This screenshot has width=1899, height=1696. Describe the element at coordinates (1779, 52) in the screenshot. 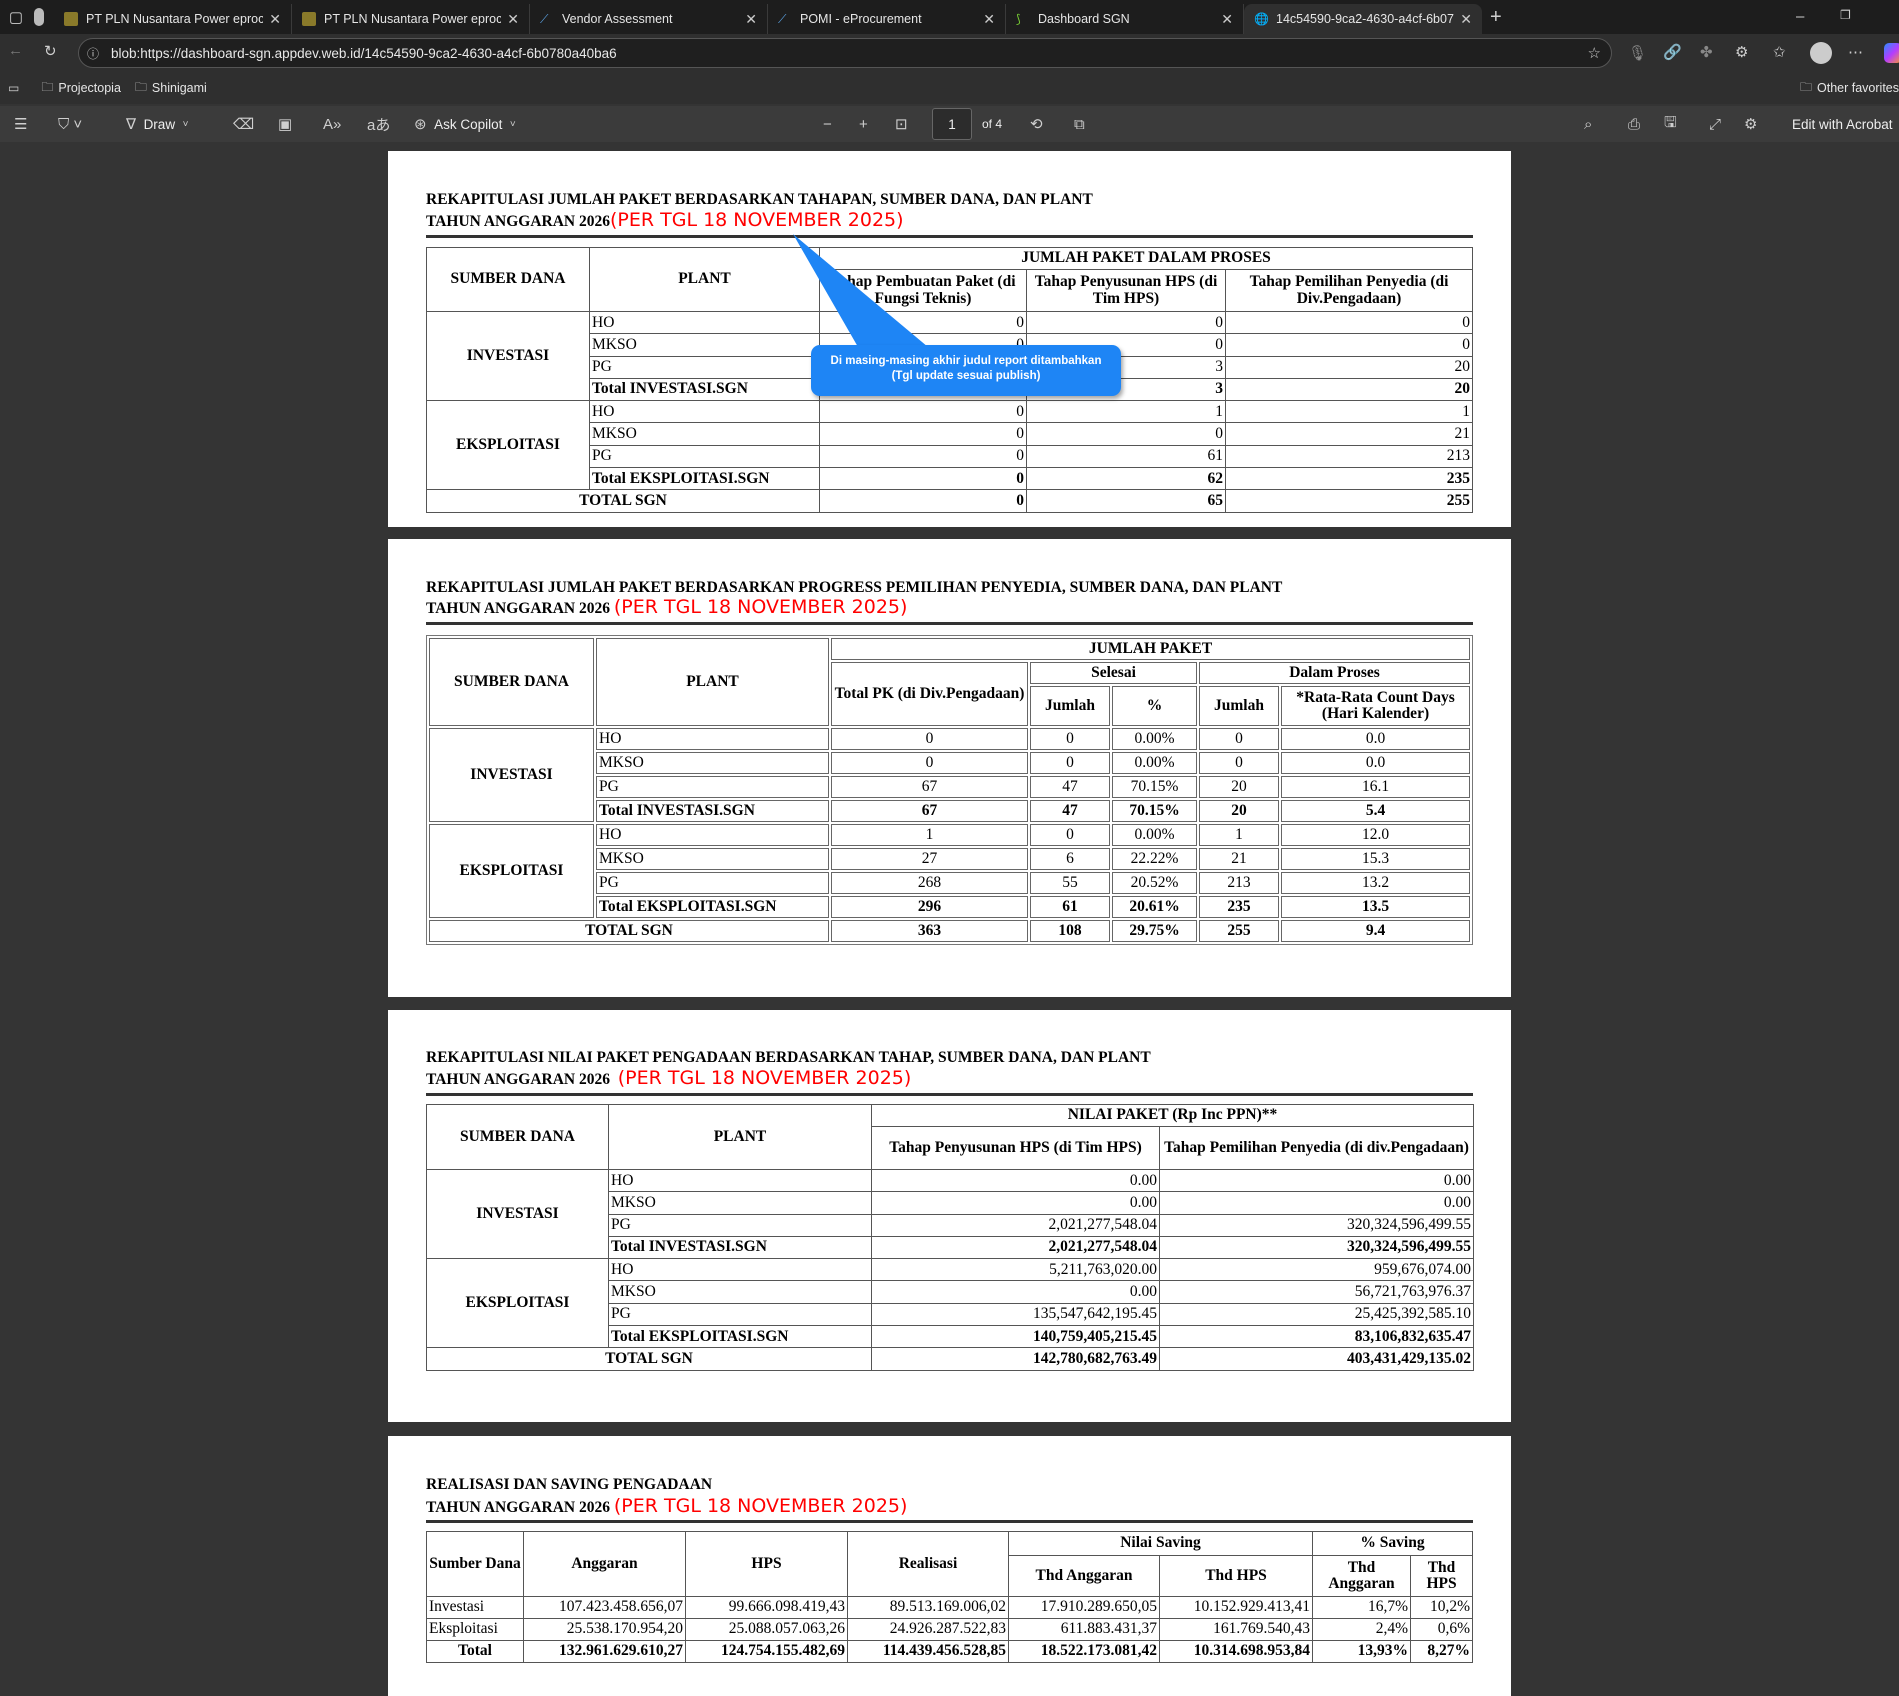

I see `favorites-icon: ✩` at that location.